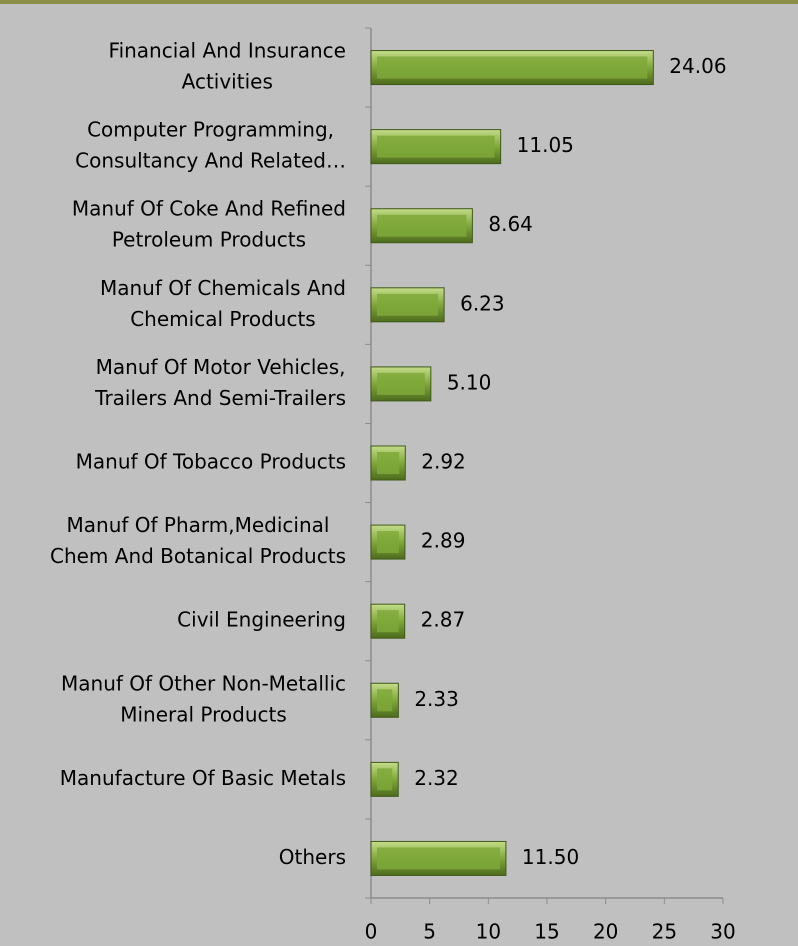 This screenshot has height=946, width=798. What do you see at coordinates (312, 857) in the screenshot?
I see `y-tick-label: Others` at bounding box center [312, 857].